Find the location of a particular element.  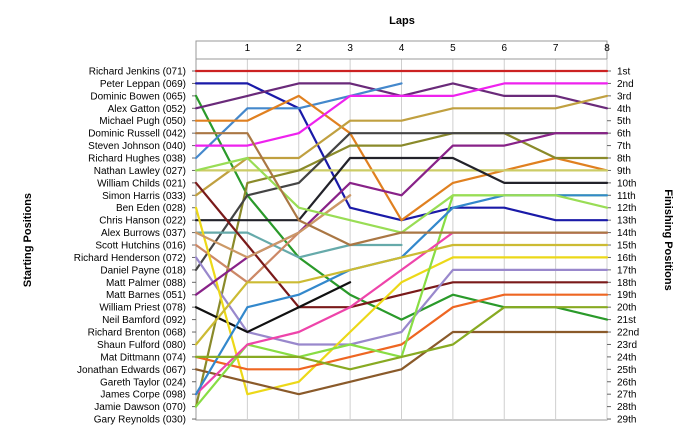

finishing-position-label: 25th is located at coordinates (626, 370).